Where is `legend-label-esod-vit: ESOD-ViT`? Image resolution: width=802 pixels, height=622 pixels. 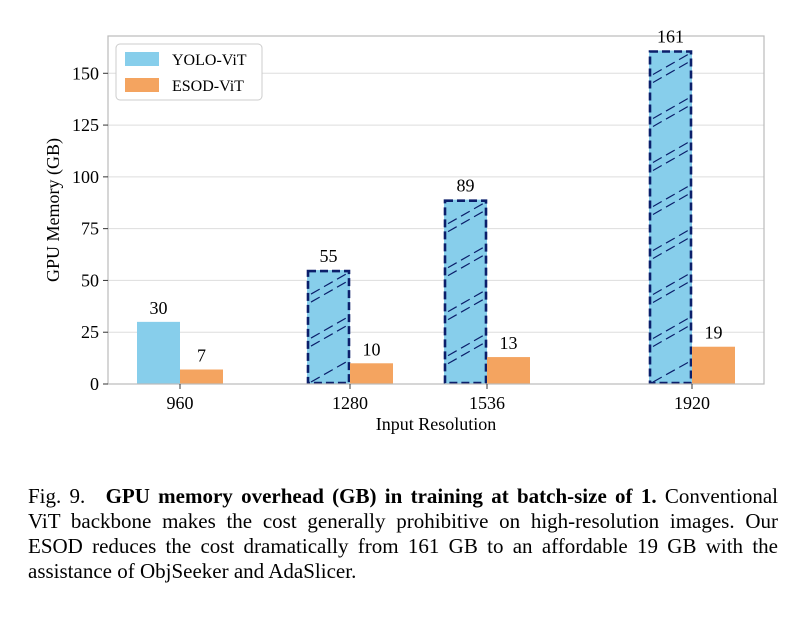 legend-label-esod-vit: ESOD-ViT is located at coordinates (208, 86).